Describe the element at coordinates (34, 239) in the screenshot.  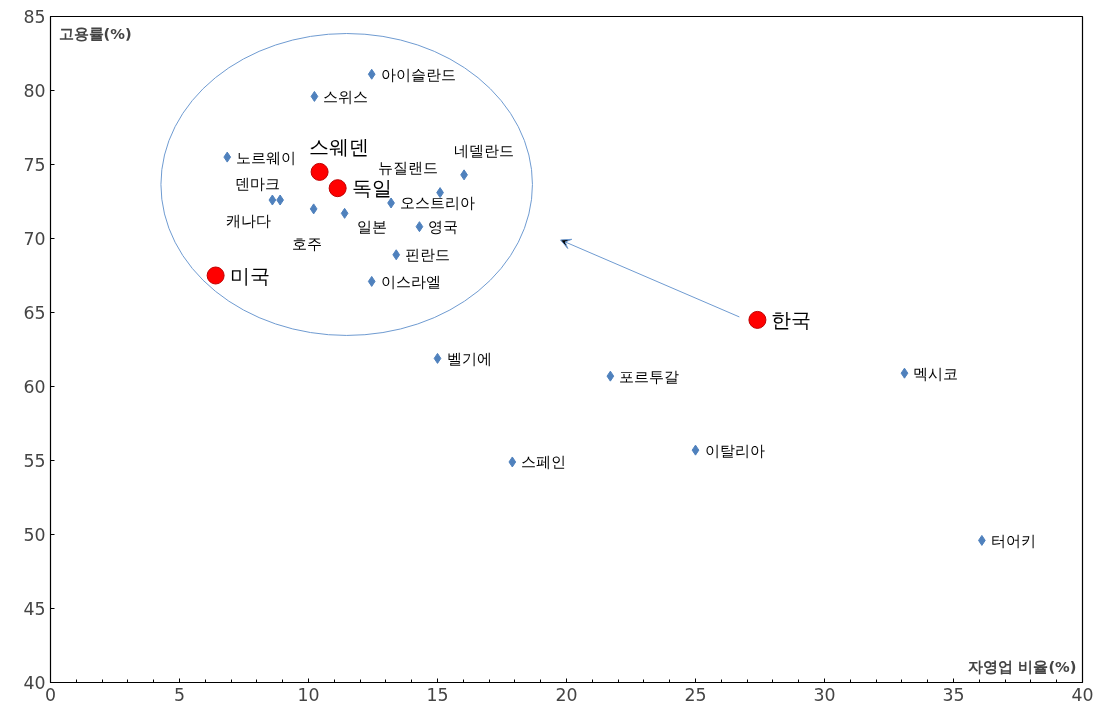
I see `y-tick-label: 70` at that location.